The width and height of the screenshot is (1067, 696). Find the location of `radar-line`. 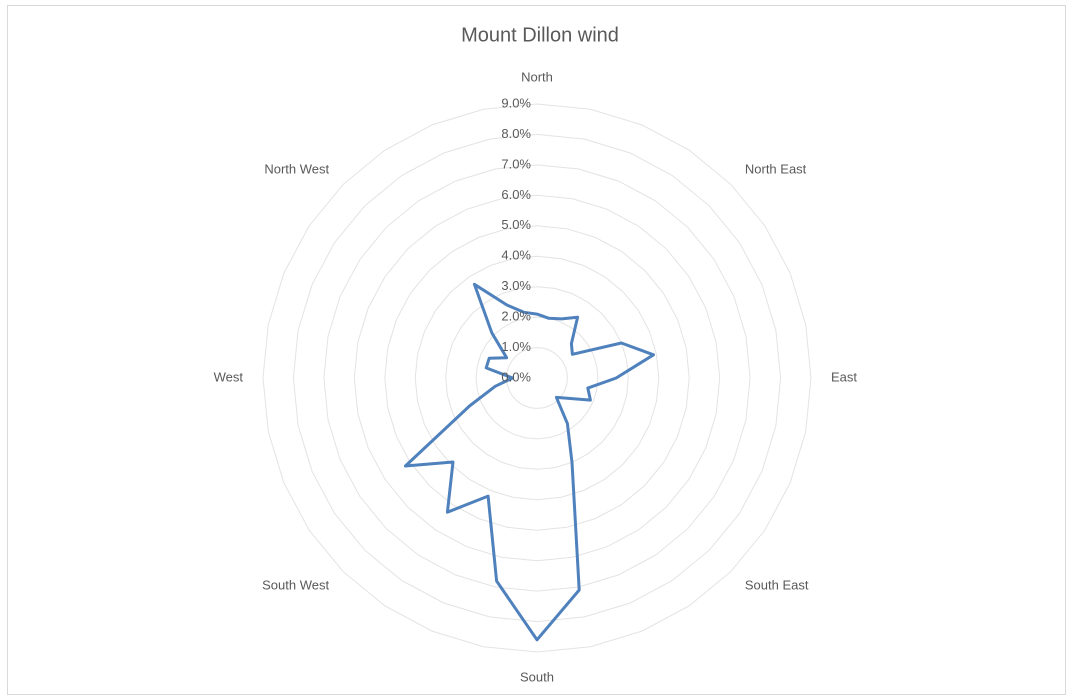

radar-line is located at coordinates (529, 462).